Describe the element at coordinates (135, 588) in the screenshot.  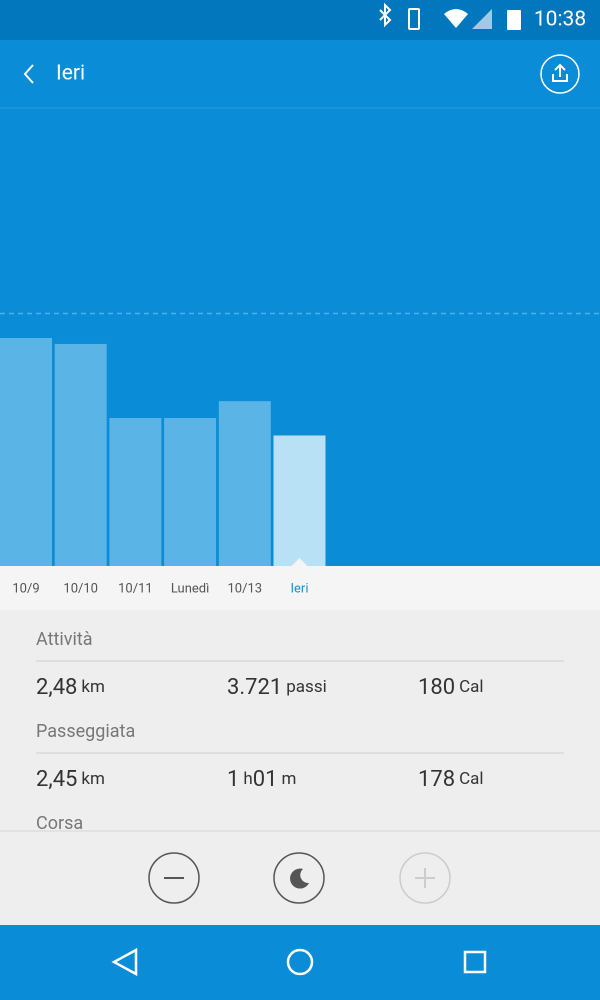
I see `date-label: 10/11` at that location.